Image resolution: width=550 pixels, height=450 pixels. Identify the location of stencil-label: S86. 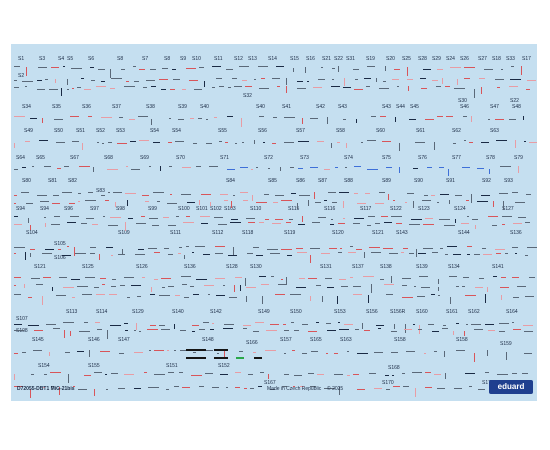
(300, 181).